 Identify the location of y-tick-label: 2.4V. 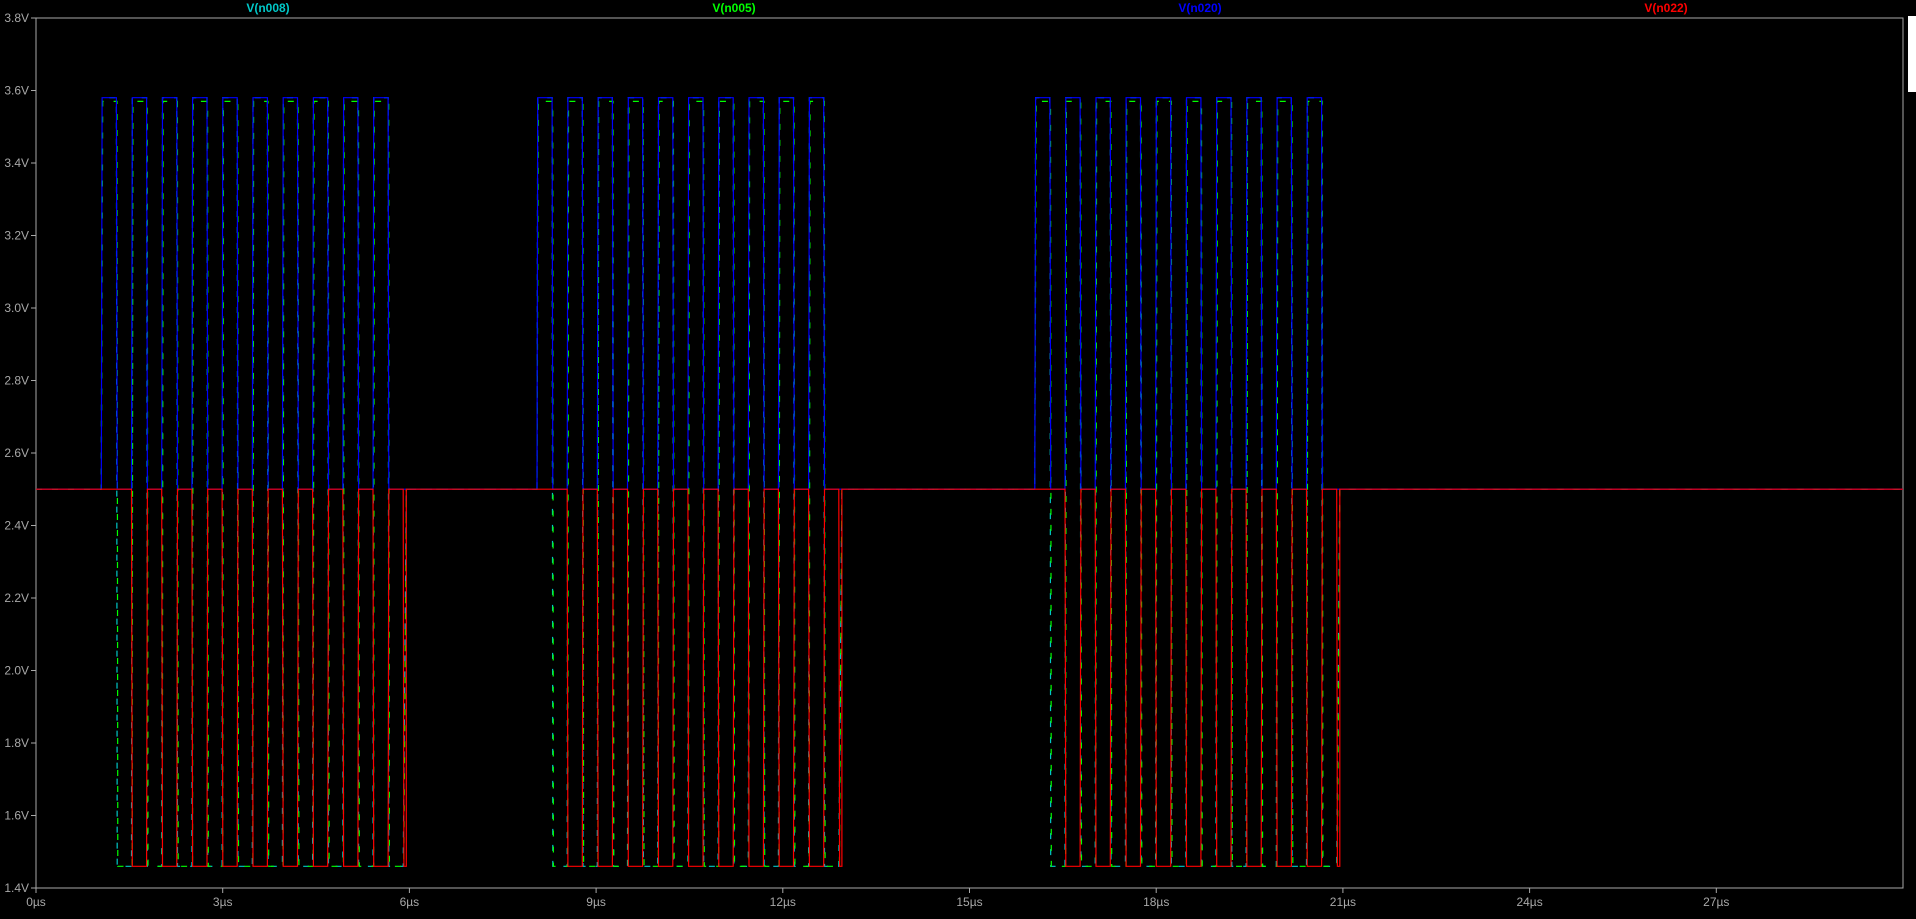
(16, 526).